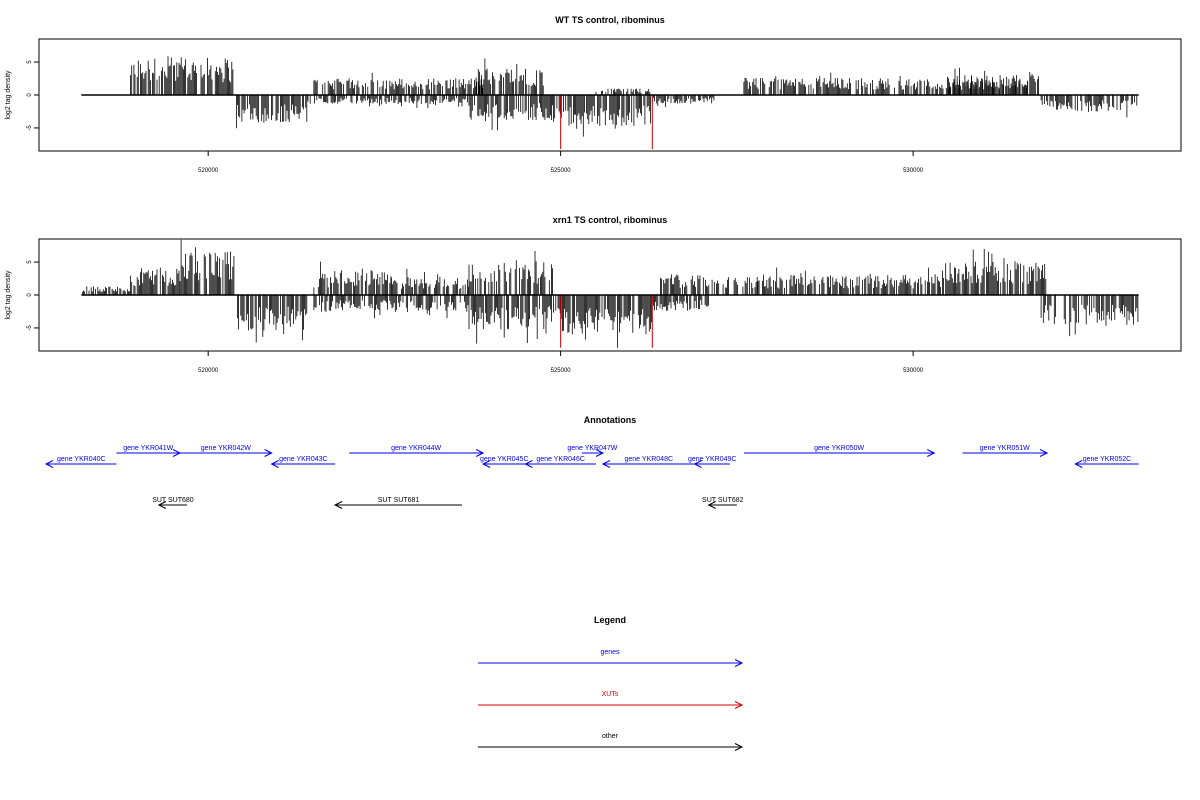  Describe the element at coordinates (416, 448) in the screenshot. I see `annotation-label: gene YKR044W` at that location.